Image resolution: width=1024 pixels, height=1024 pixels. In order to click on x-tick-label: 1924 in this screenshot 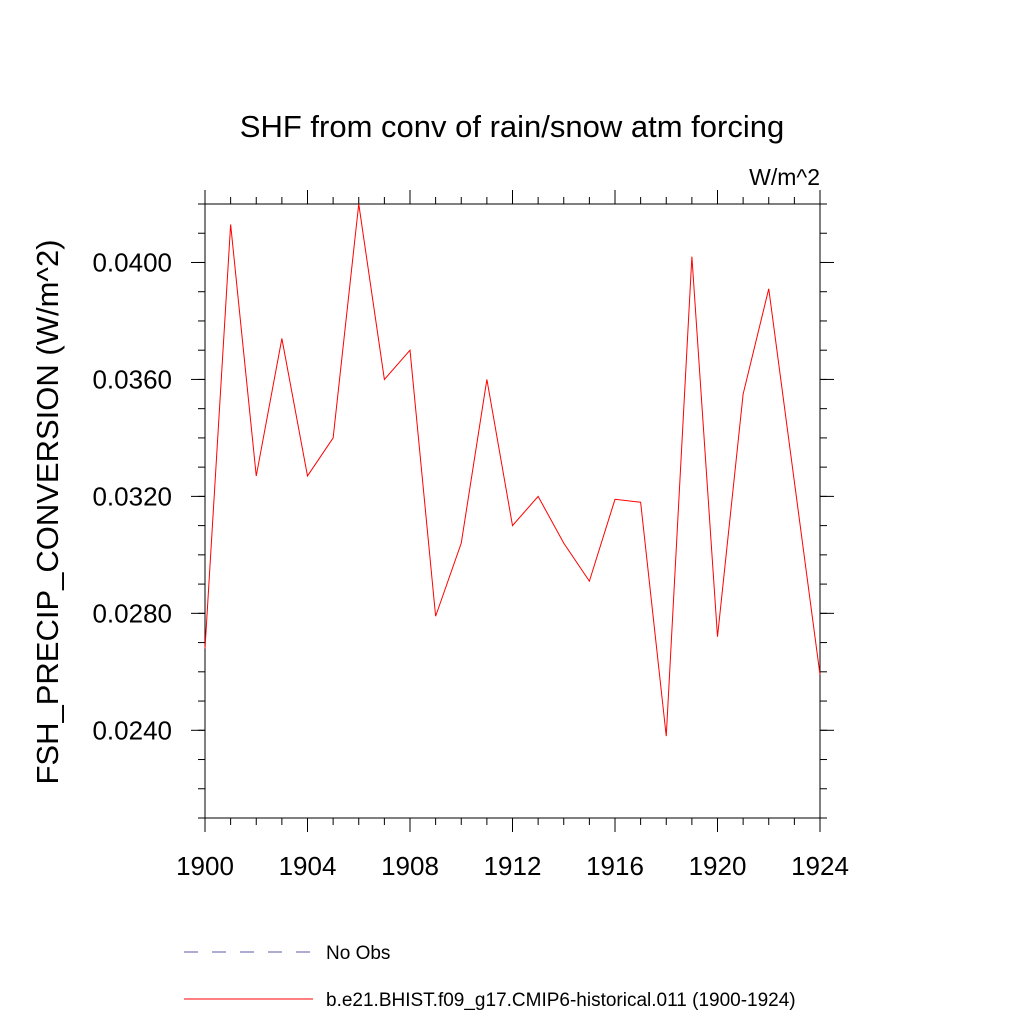, I will do `click(820, 866)`.